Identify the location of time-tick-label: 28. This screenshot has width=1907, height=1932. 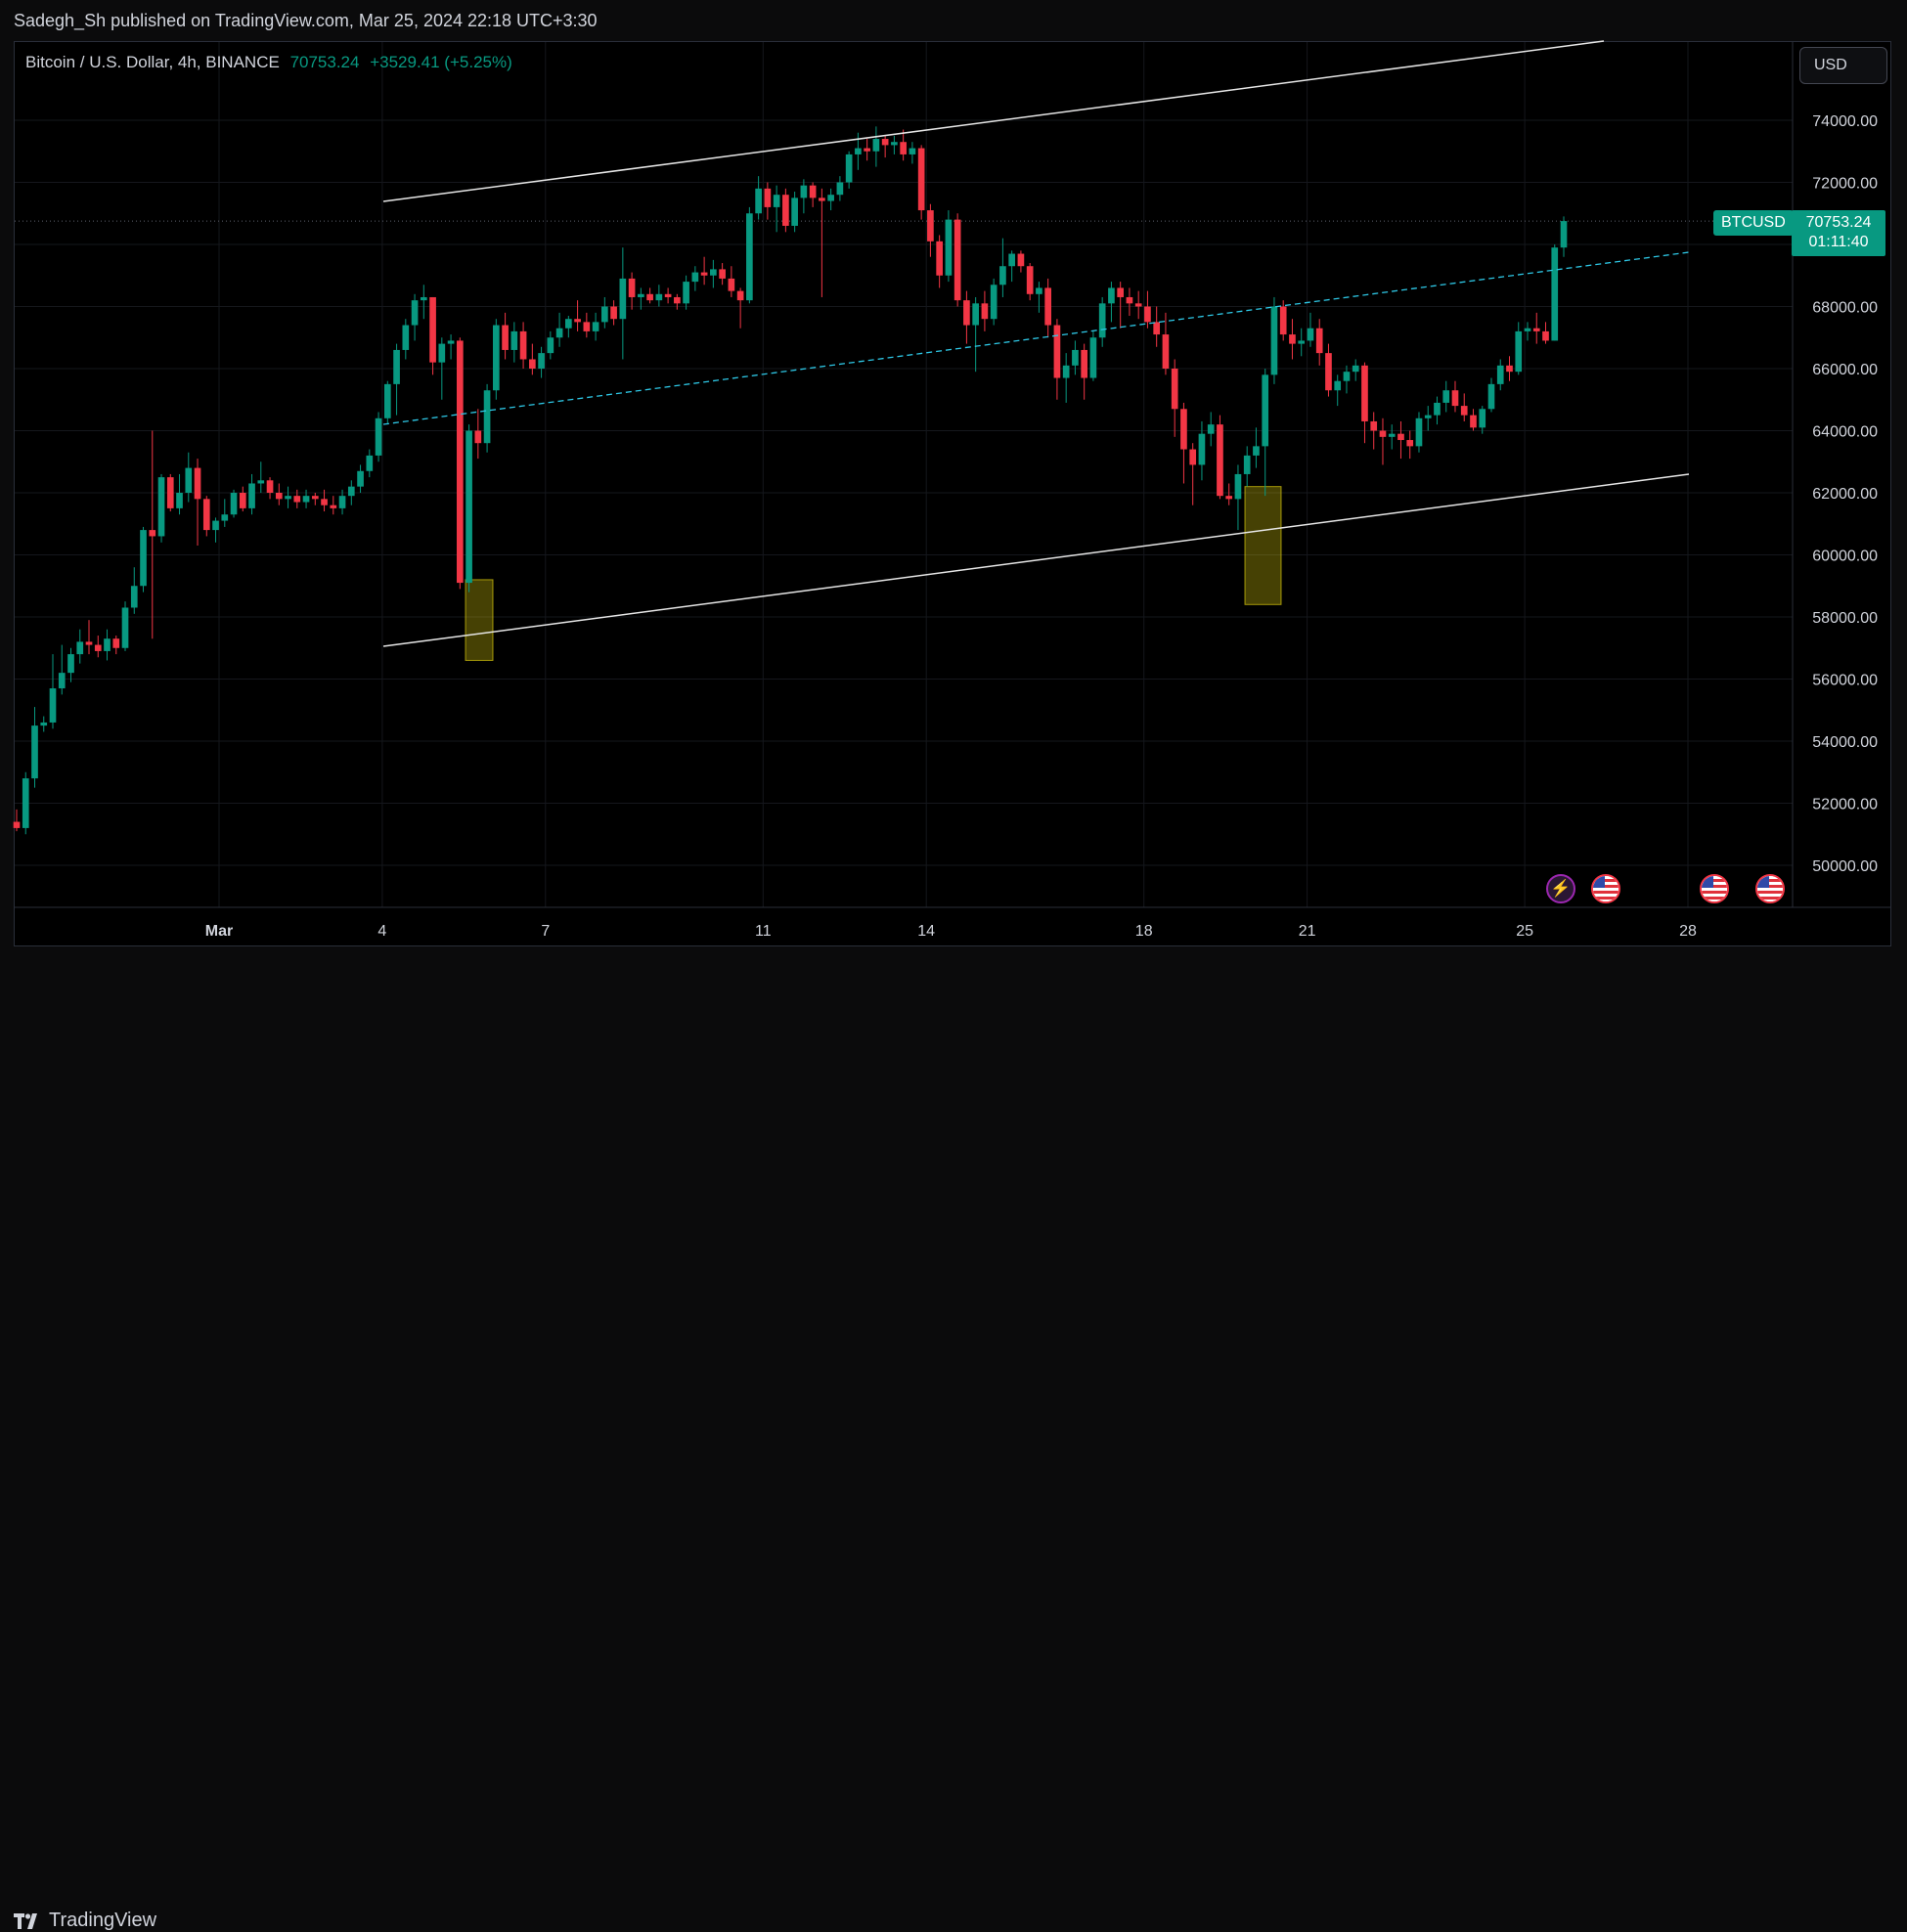
(1688, 931).